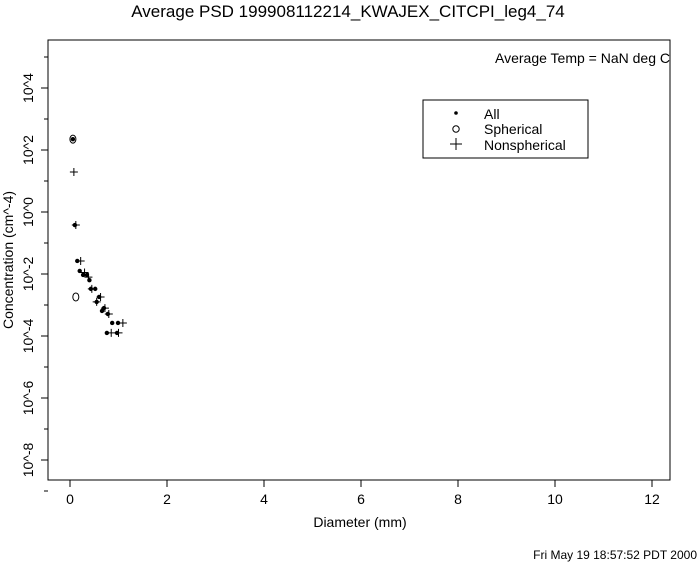  I want to click on y-tick-label: 10^2, so click(28, 150).